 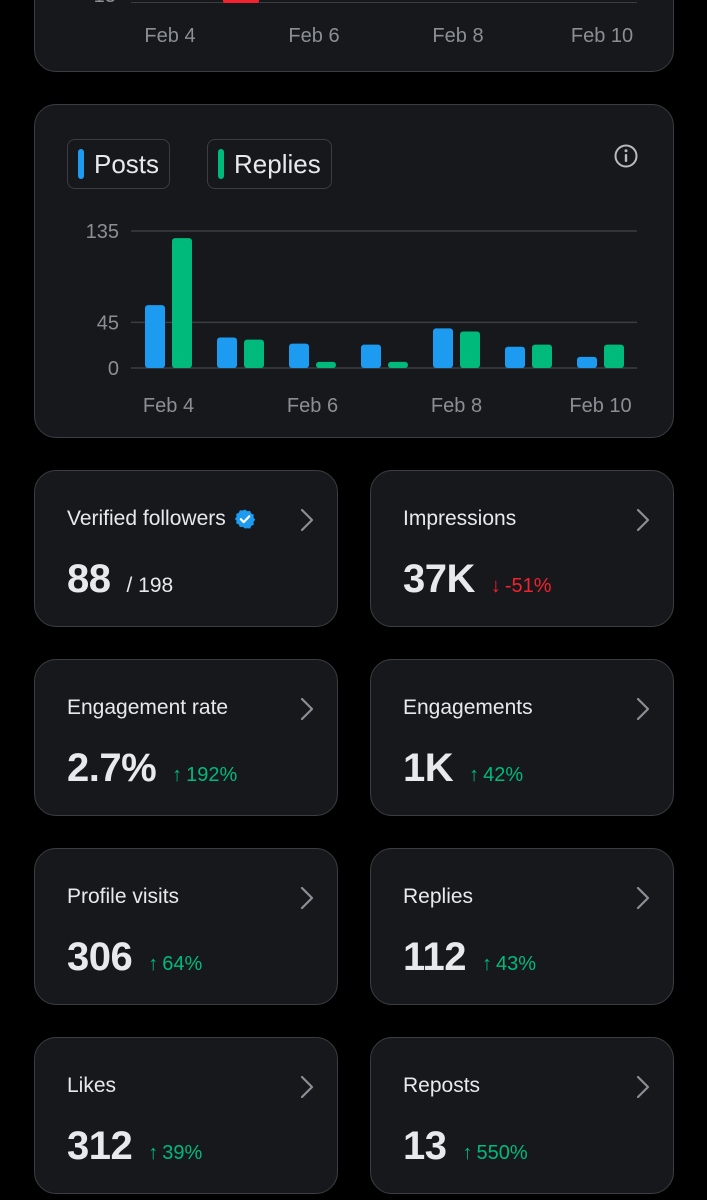 What do you see at coordinates (186, 737) in the screenshot?
I see `metric-card-engagement-rate: Engagement rate 2.7% ↑ 192%` at bounding box center [186, 737].